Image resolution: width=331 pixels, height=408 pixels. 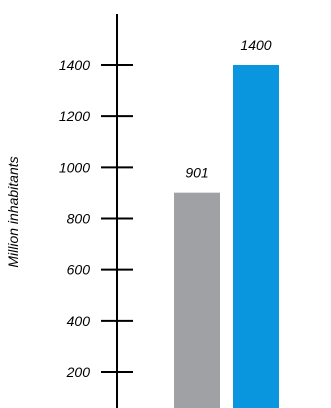 What do you see at coordinates (255, 45) in the screenshot?
I see `bar-2-value-label: 1400` at bounding box center [255, 45].